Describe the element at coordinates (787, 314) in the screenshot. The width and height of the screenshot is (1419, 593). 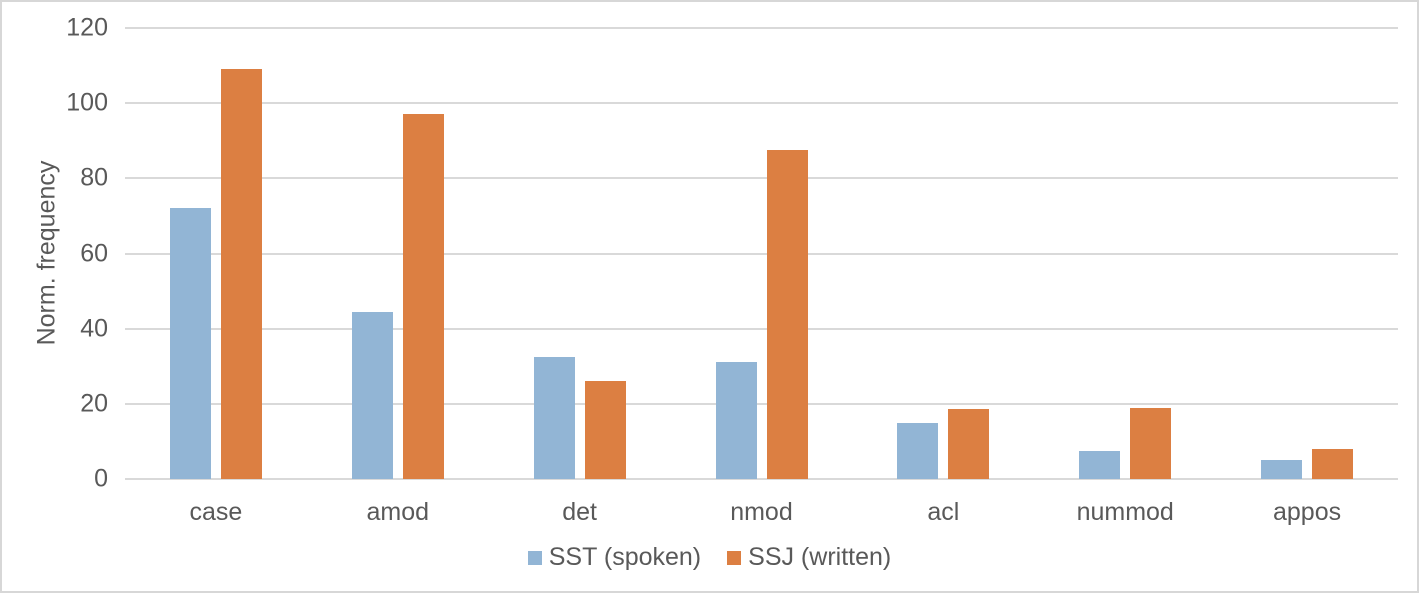
I see `bar-ssj-nmod` at that location.